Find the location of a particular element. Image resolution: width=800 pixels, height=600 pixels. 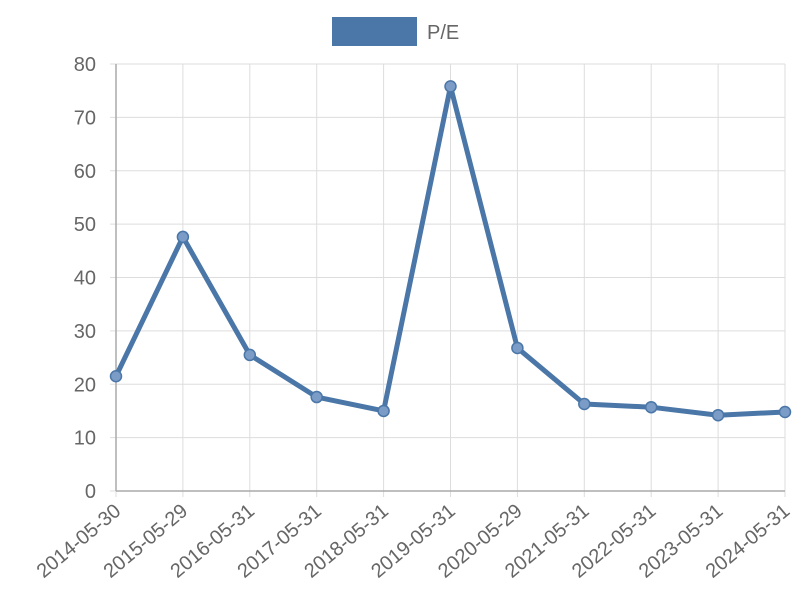

y-tick-label: 10 is located at coordinates (85, 439).